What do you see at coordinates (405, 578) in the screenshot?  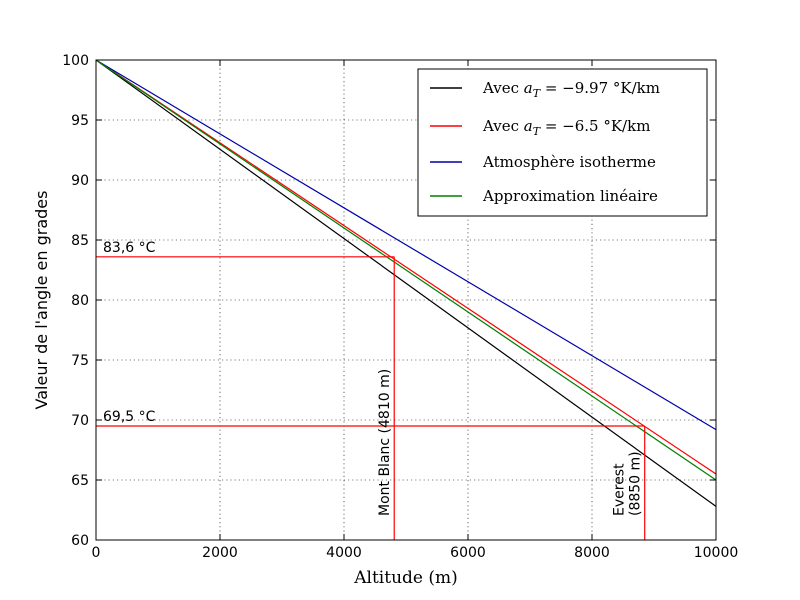 I see `x-axis-title: Altitude (m)` at bounding box center [405, 578].